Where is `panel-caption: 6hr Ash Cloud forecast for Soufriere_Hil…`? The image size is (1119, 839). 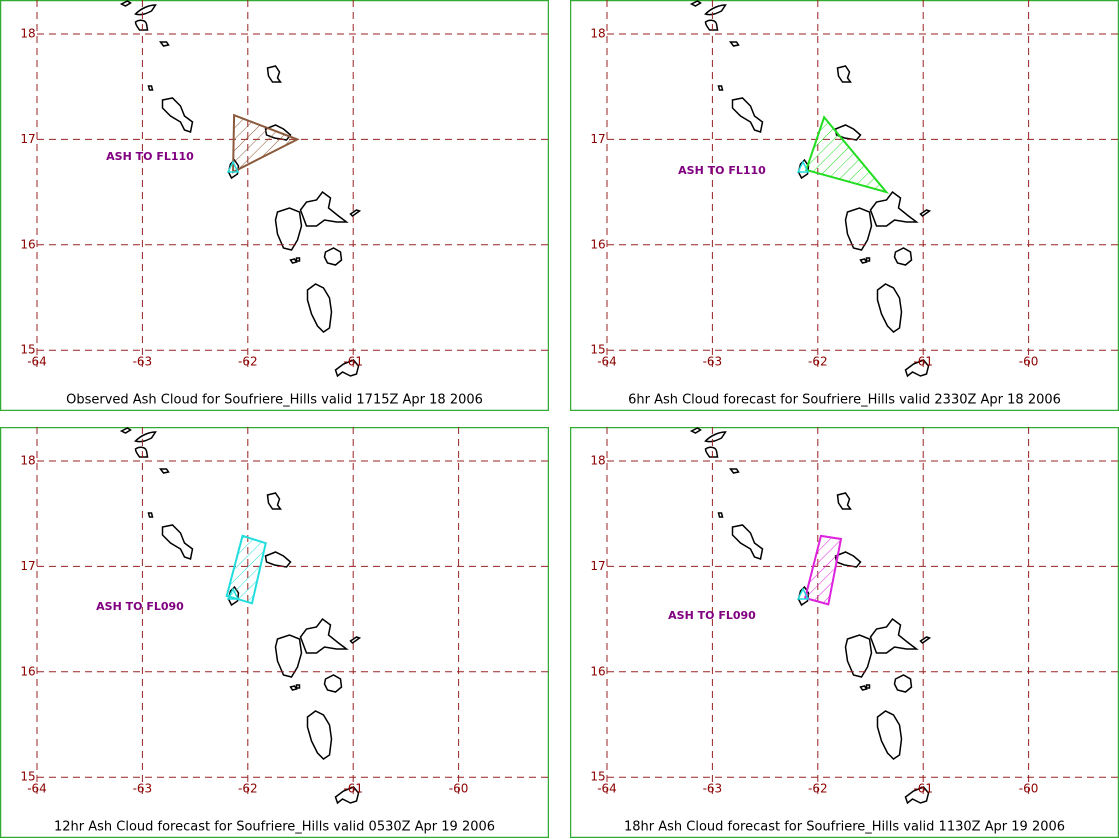
panel-caption: 6hr Ash Cloud forecast for Soufriere_Hil… is located at coordinates (844, 400).